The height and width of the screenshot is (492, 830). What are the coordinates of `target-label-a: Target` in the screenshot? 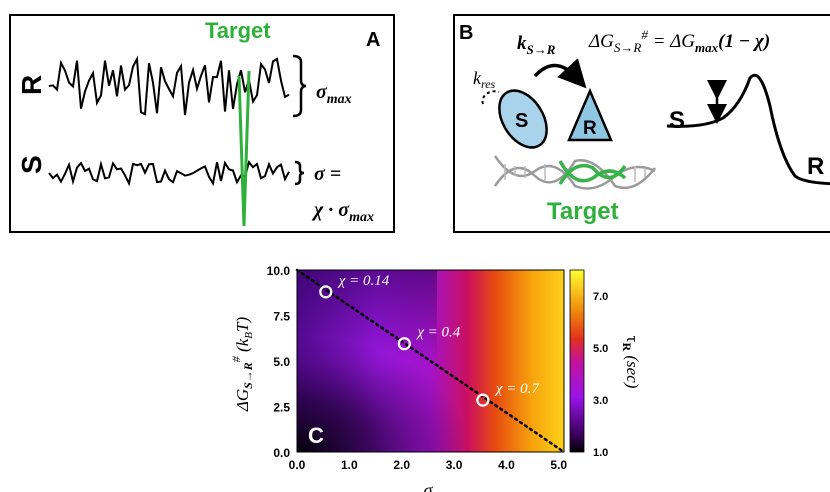 It's located at (238, 30).